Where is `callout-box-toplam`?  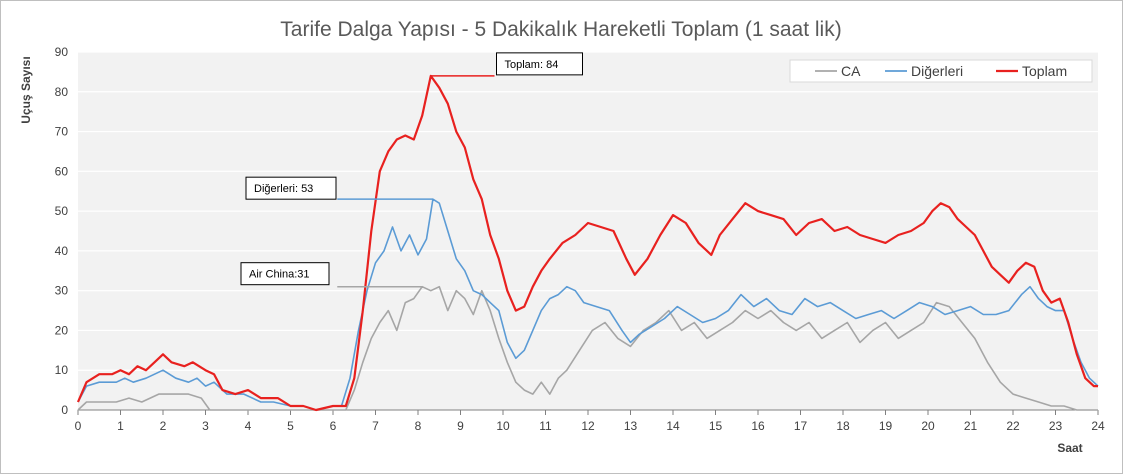
callout-box-toplam is located at coordinates (539, 64).